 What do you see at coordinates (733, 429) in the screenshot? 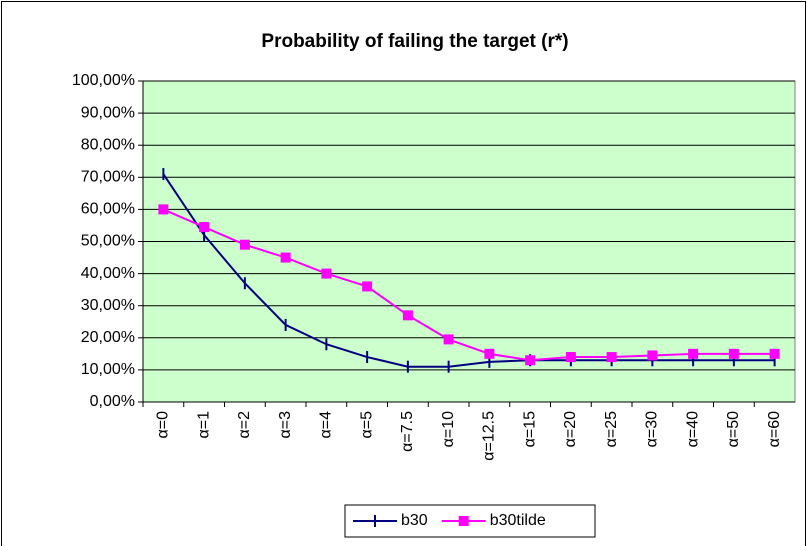
I see `x-tick-label: α=50` at bounding box center [733, 429].